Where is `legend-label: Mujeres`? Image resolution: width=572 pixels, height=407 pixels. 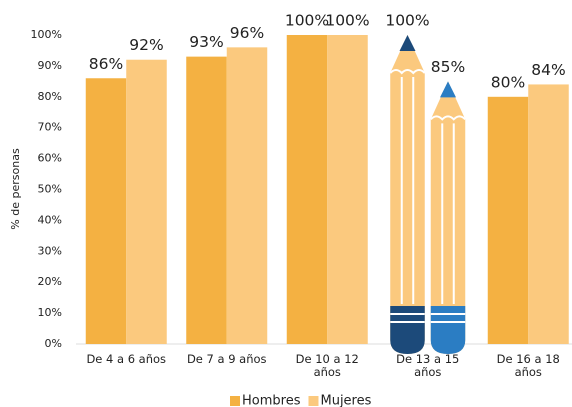
legend-label: Mujeres is located at coordinates (345, 400).